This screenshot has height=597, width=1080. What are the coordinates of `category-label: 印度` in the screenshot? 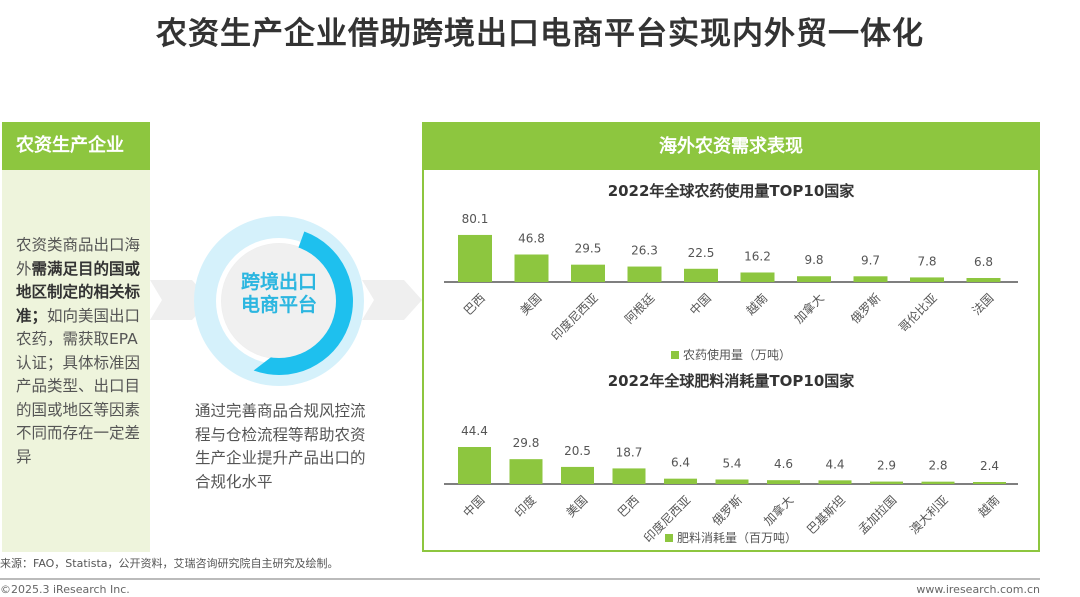 It's located at (525, 506).